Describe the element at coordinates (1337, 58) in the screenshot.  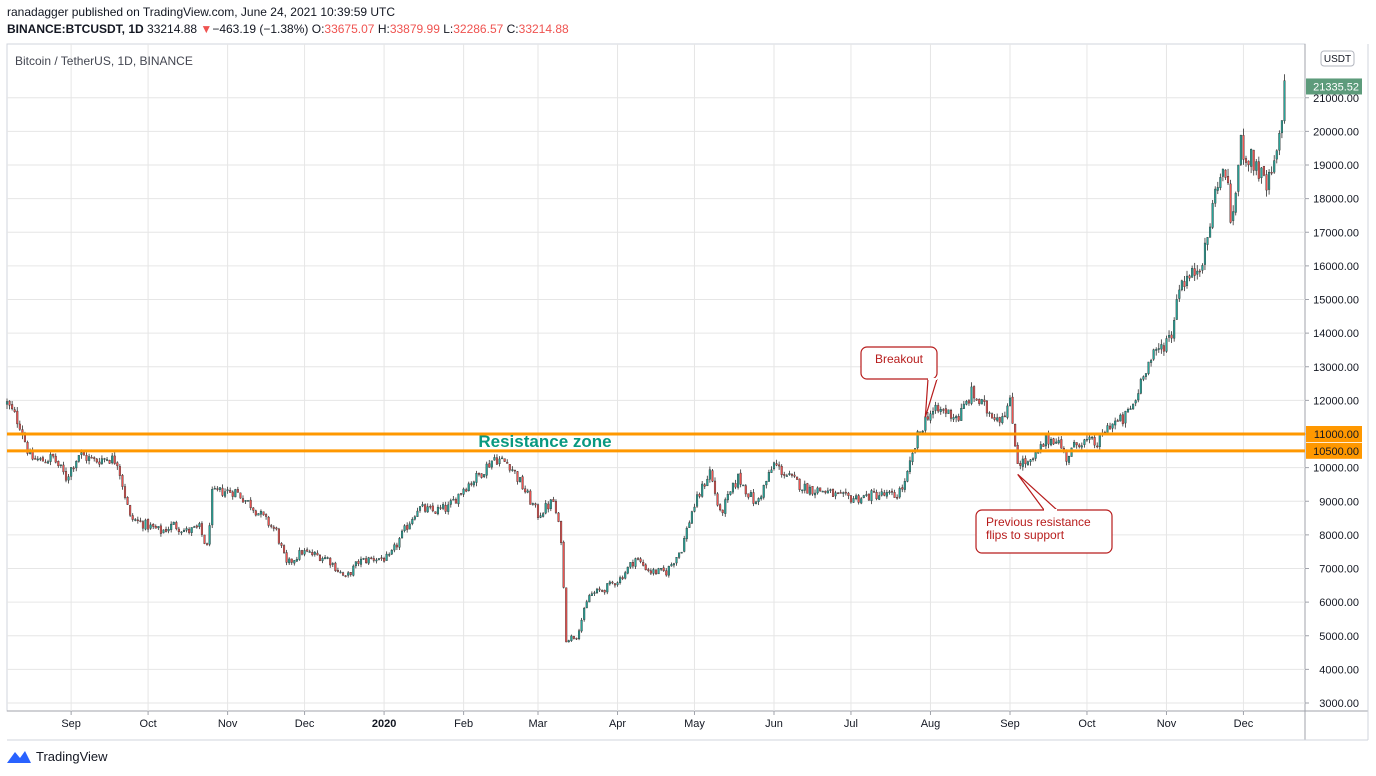
I see `currency-badge` at that location.